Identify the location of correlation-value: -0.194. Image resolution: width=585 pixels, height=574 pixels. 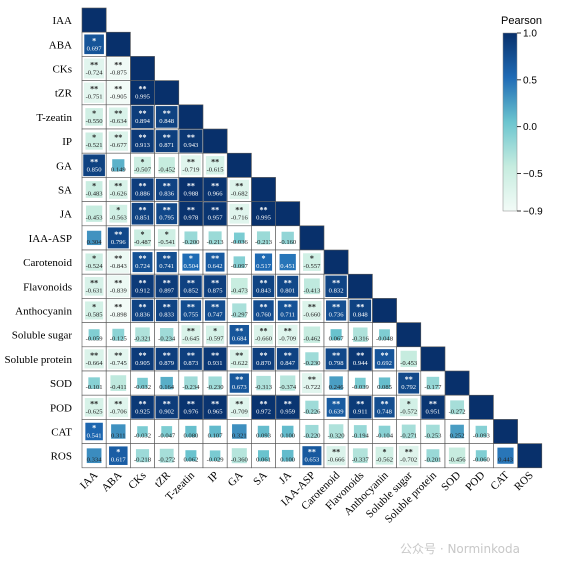
(361, 436).